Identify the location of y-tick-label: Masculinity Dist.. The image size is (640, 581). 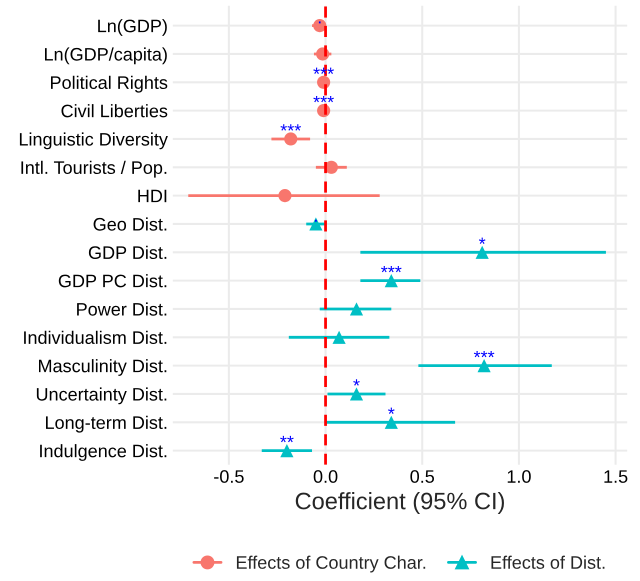
(102, 367).